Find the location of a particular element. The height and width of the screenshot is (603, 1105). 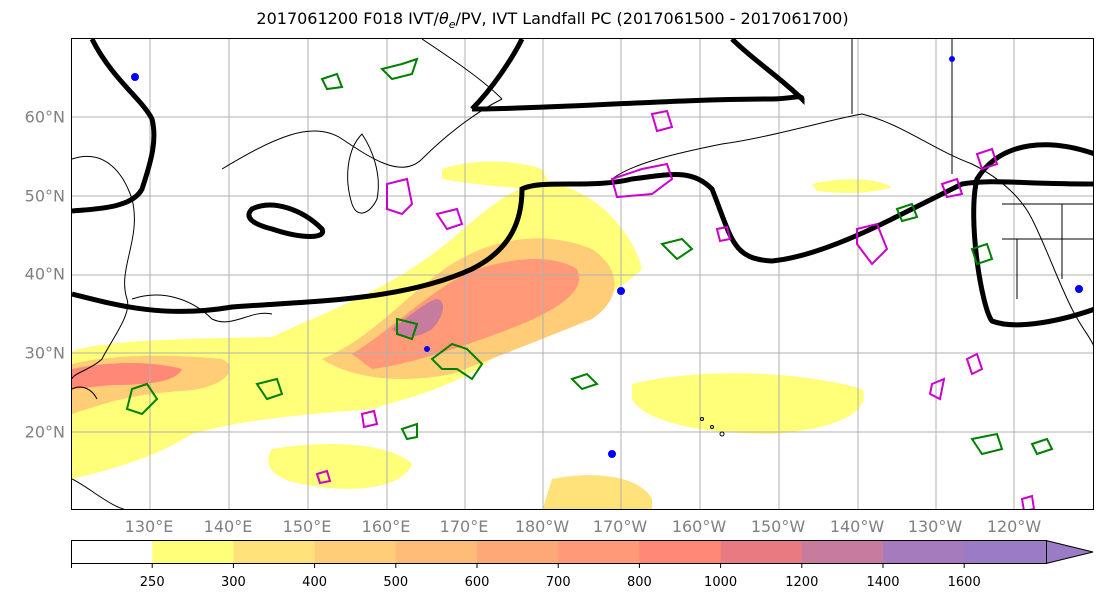

lon-label-140e: 140°E is located at coordinates (228, 526).